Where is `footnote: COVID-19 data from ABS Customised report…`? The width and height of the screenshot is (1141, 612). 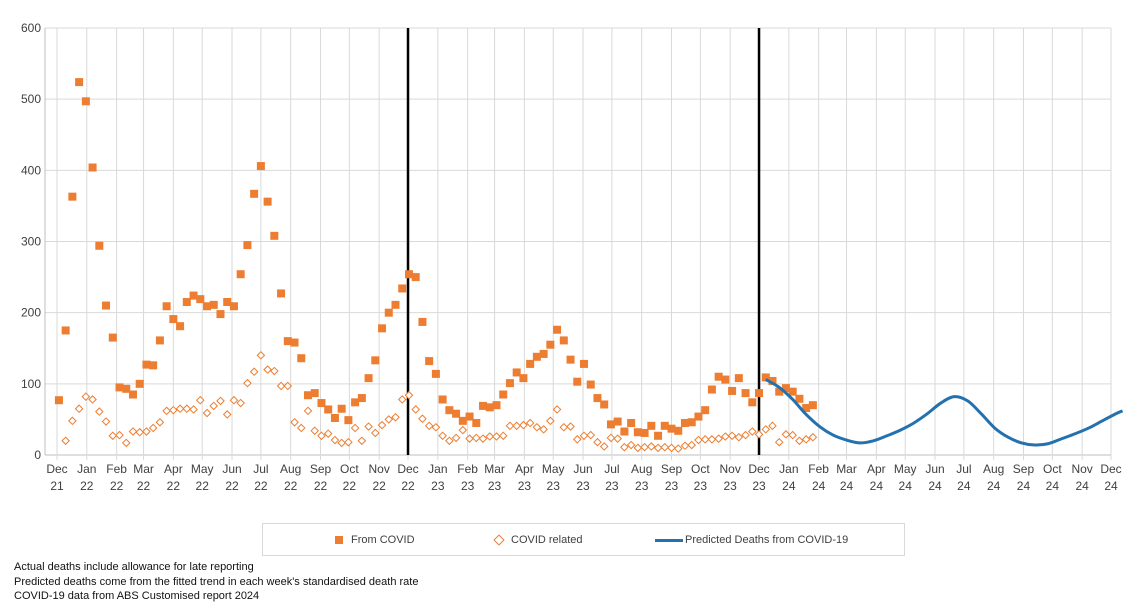
footnote: COVID-19 data from ABS Customised report… is located at coordinates (137, 596).